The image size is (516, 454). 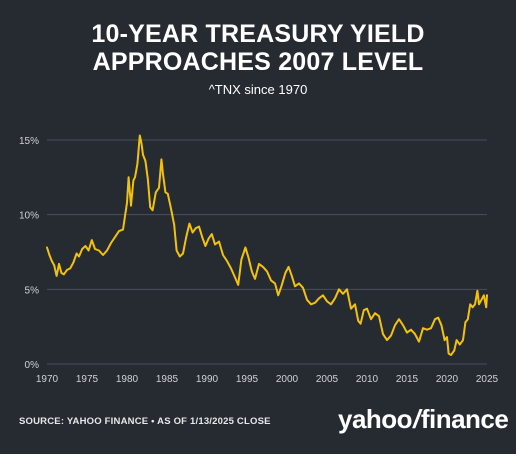 I want to click on x-tick-label: 1985, so click(x=167, y=379).